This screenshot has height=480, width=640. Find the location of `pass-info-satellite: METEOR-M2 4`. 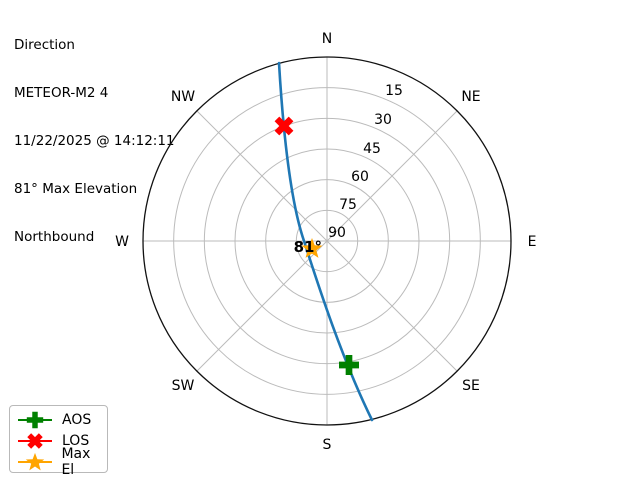

pass-info-satellite: METEOR-M2 4 is located at coordinates (61, 93).